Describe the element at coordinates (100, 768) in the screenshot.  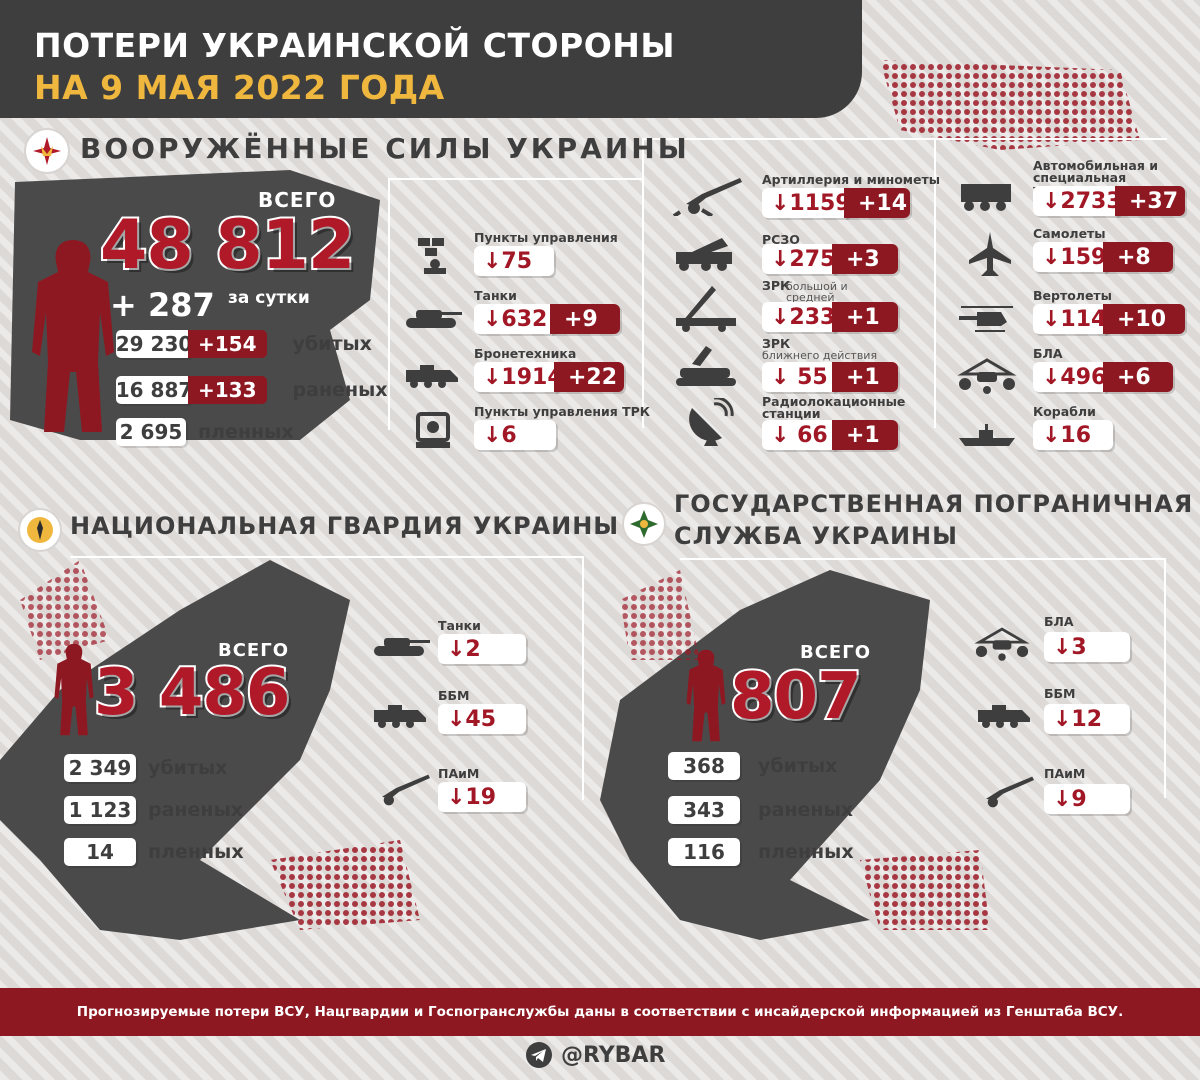
I see `stat-value: 2 349` at that location.